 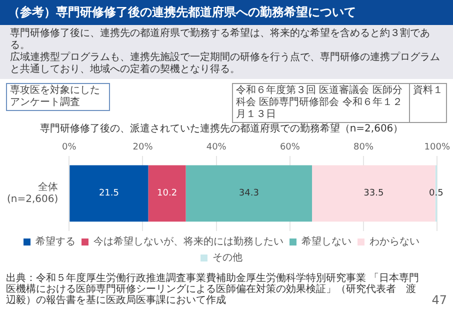 What do you see at coordinates (364, 147) in the screenshot?
I see `x-tick-label: 80%` at bounding box center [364, 147].